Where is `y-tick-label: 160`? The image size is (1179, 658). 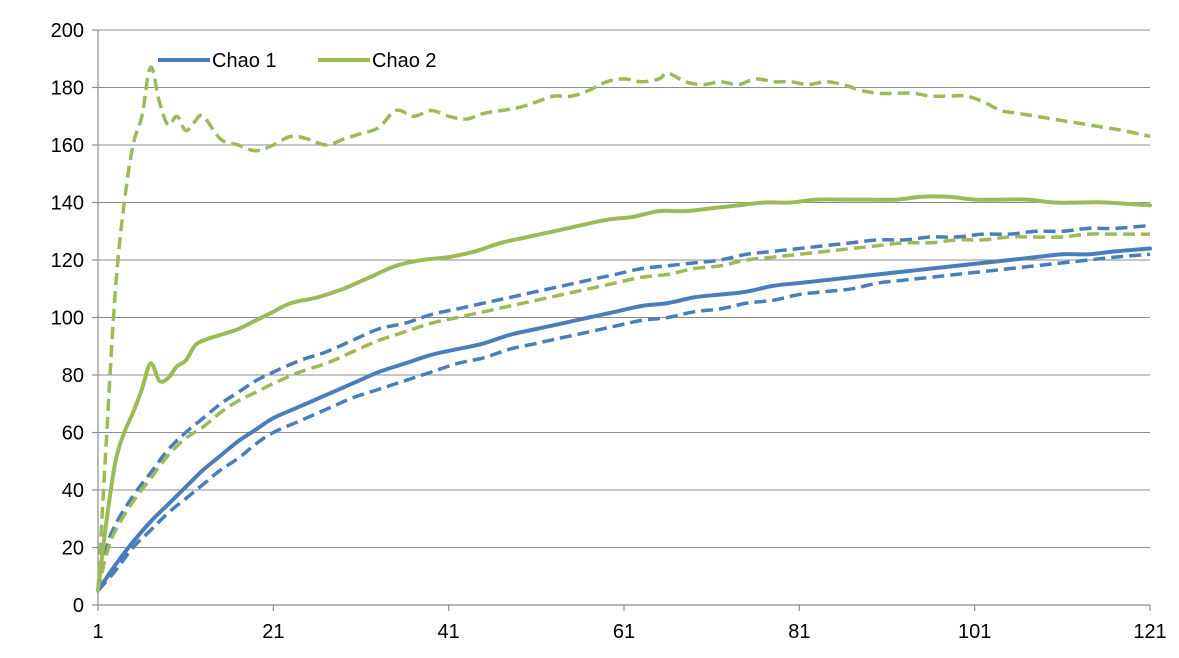
y-tick-label: 160 is located at coordinates (67, 146).